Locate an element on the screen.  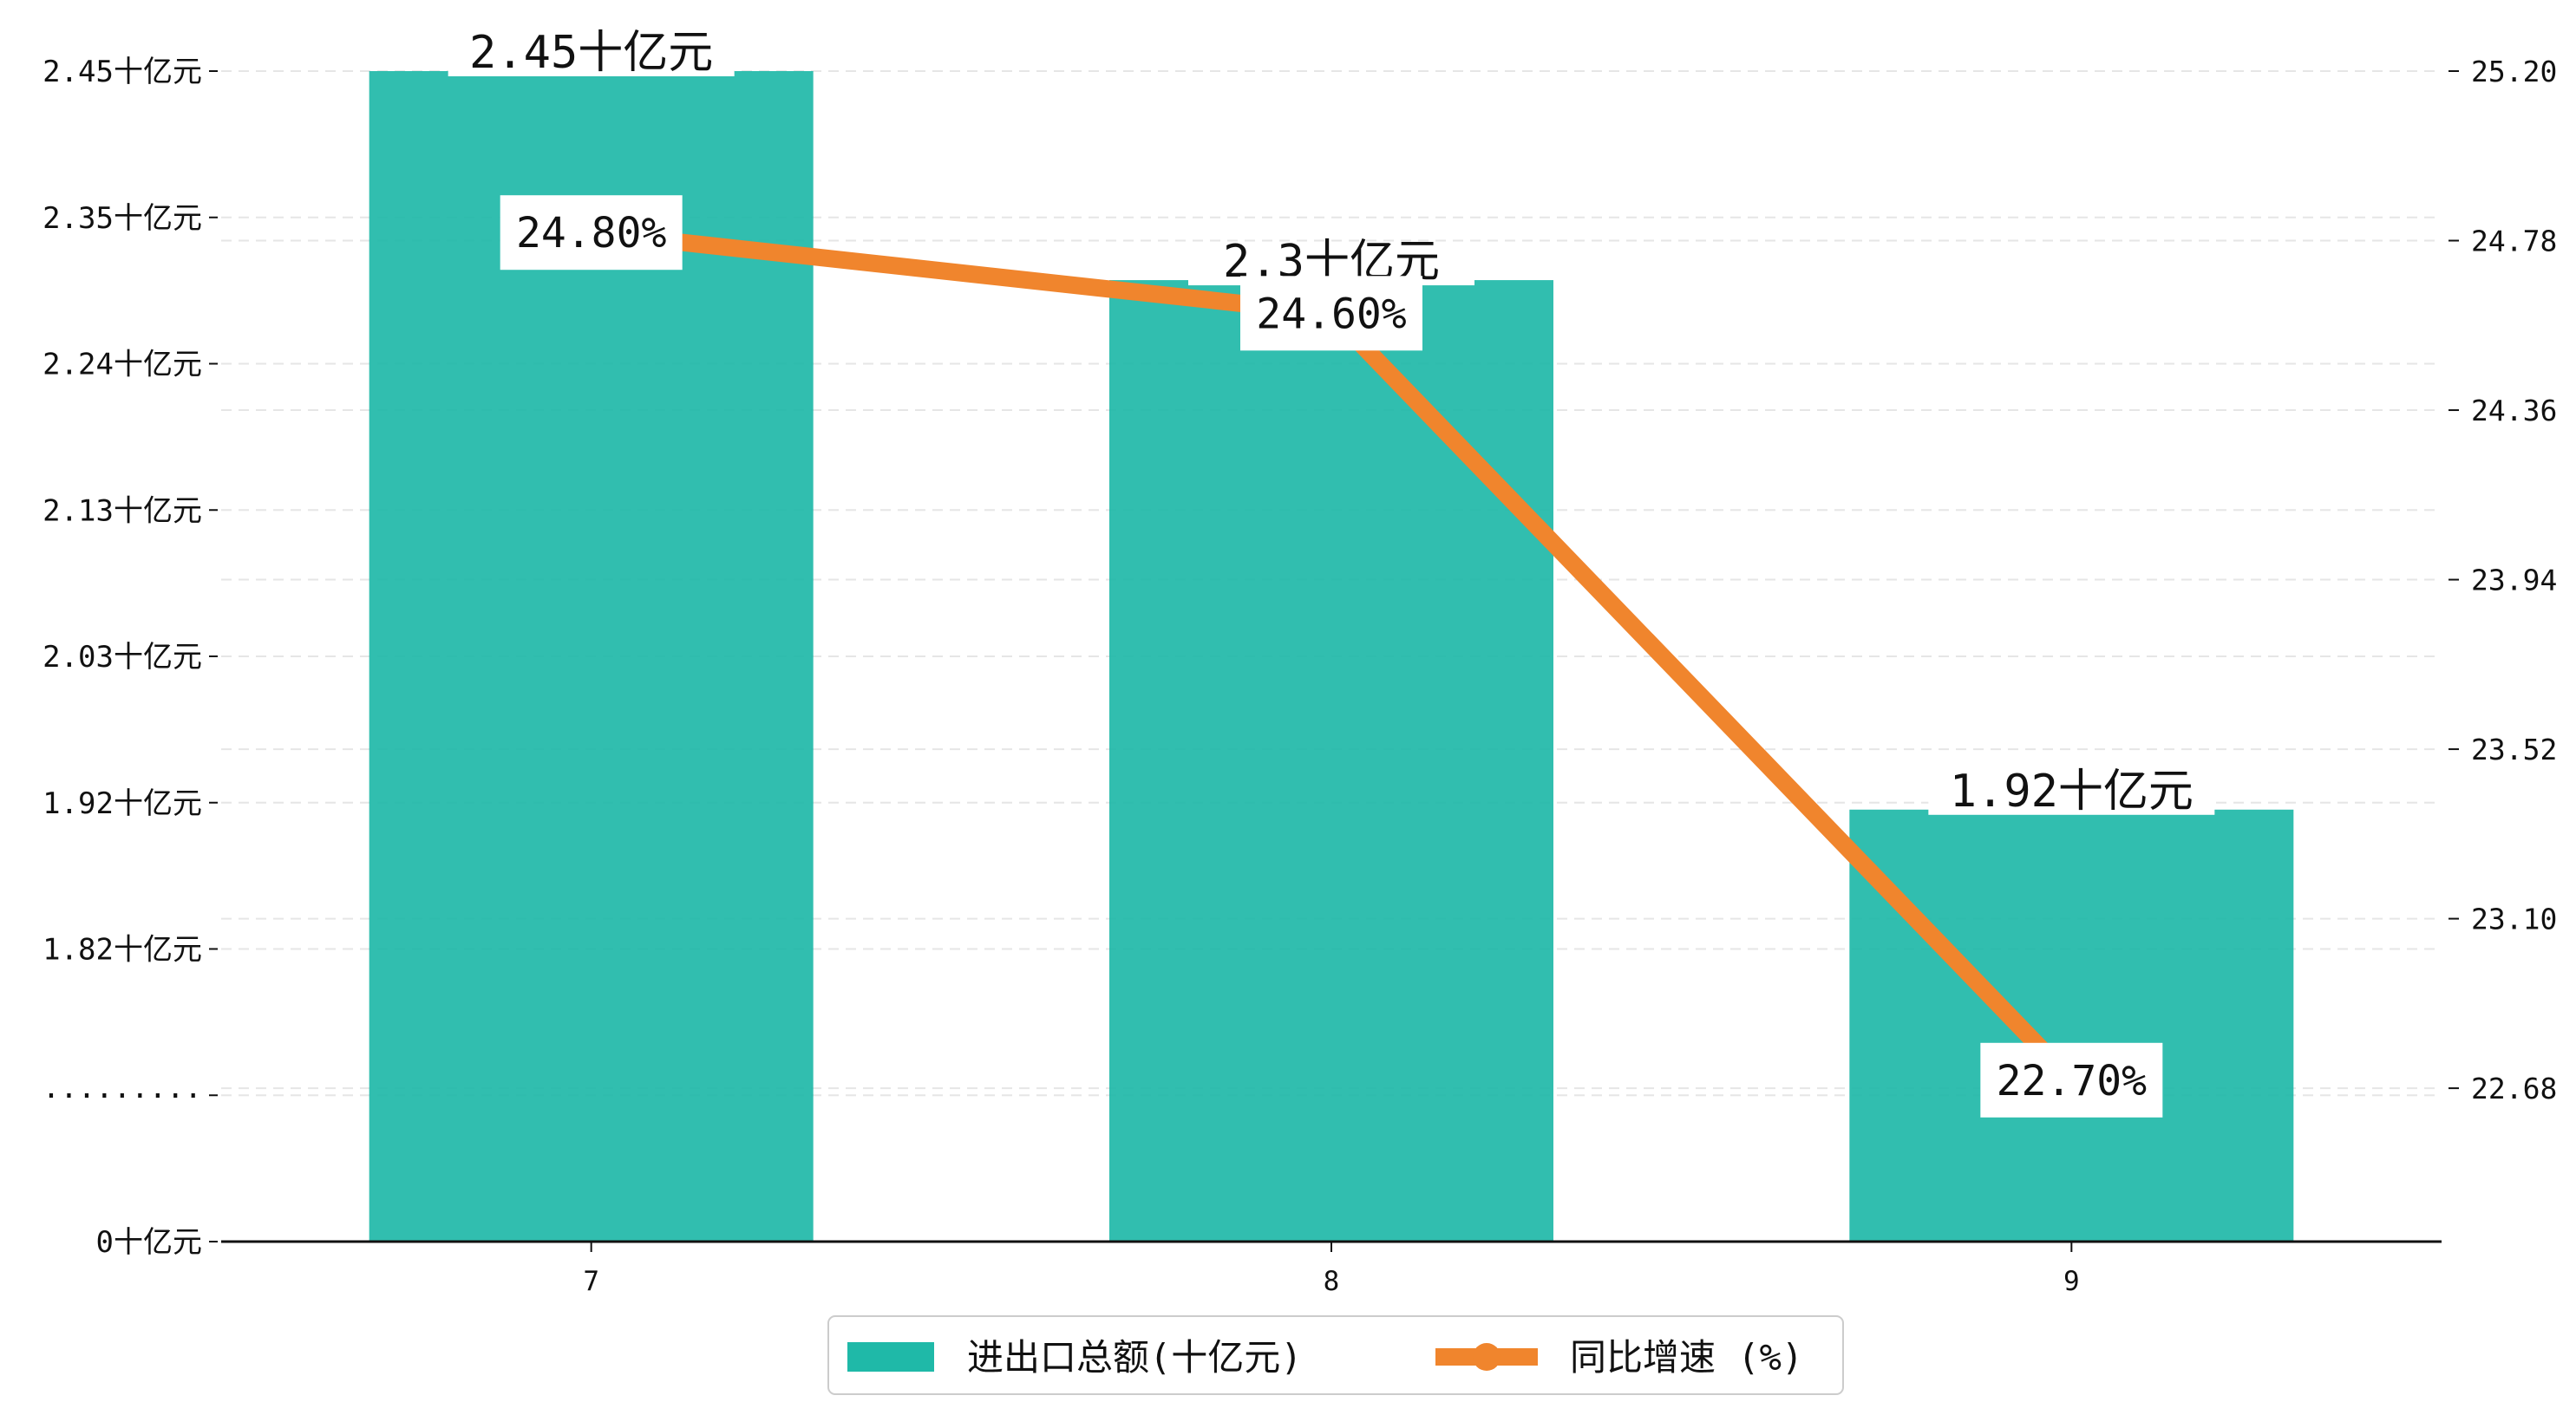
legend-label-line: 同比增速 (%) is located at coordinates (1686, 1357).